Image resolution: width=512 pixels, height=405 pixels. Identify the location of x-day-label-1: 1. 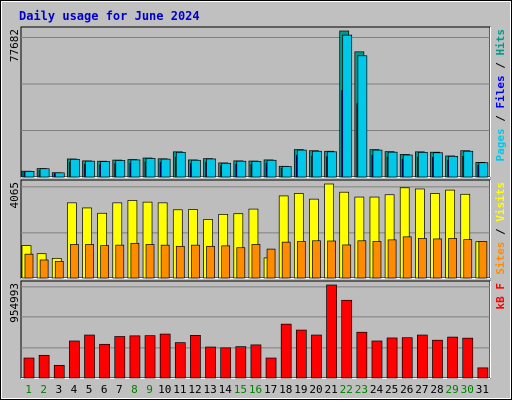
(28, 389).